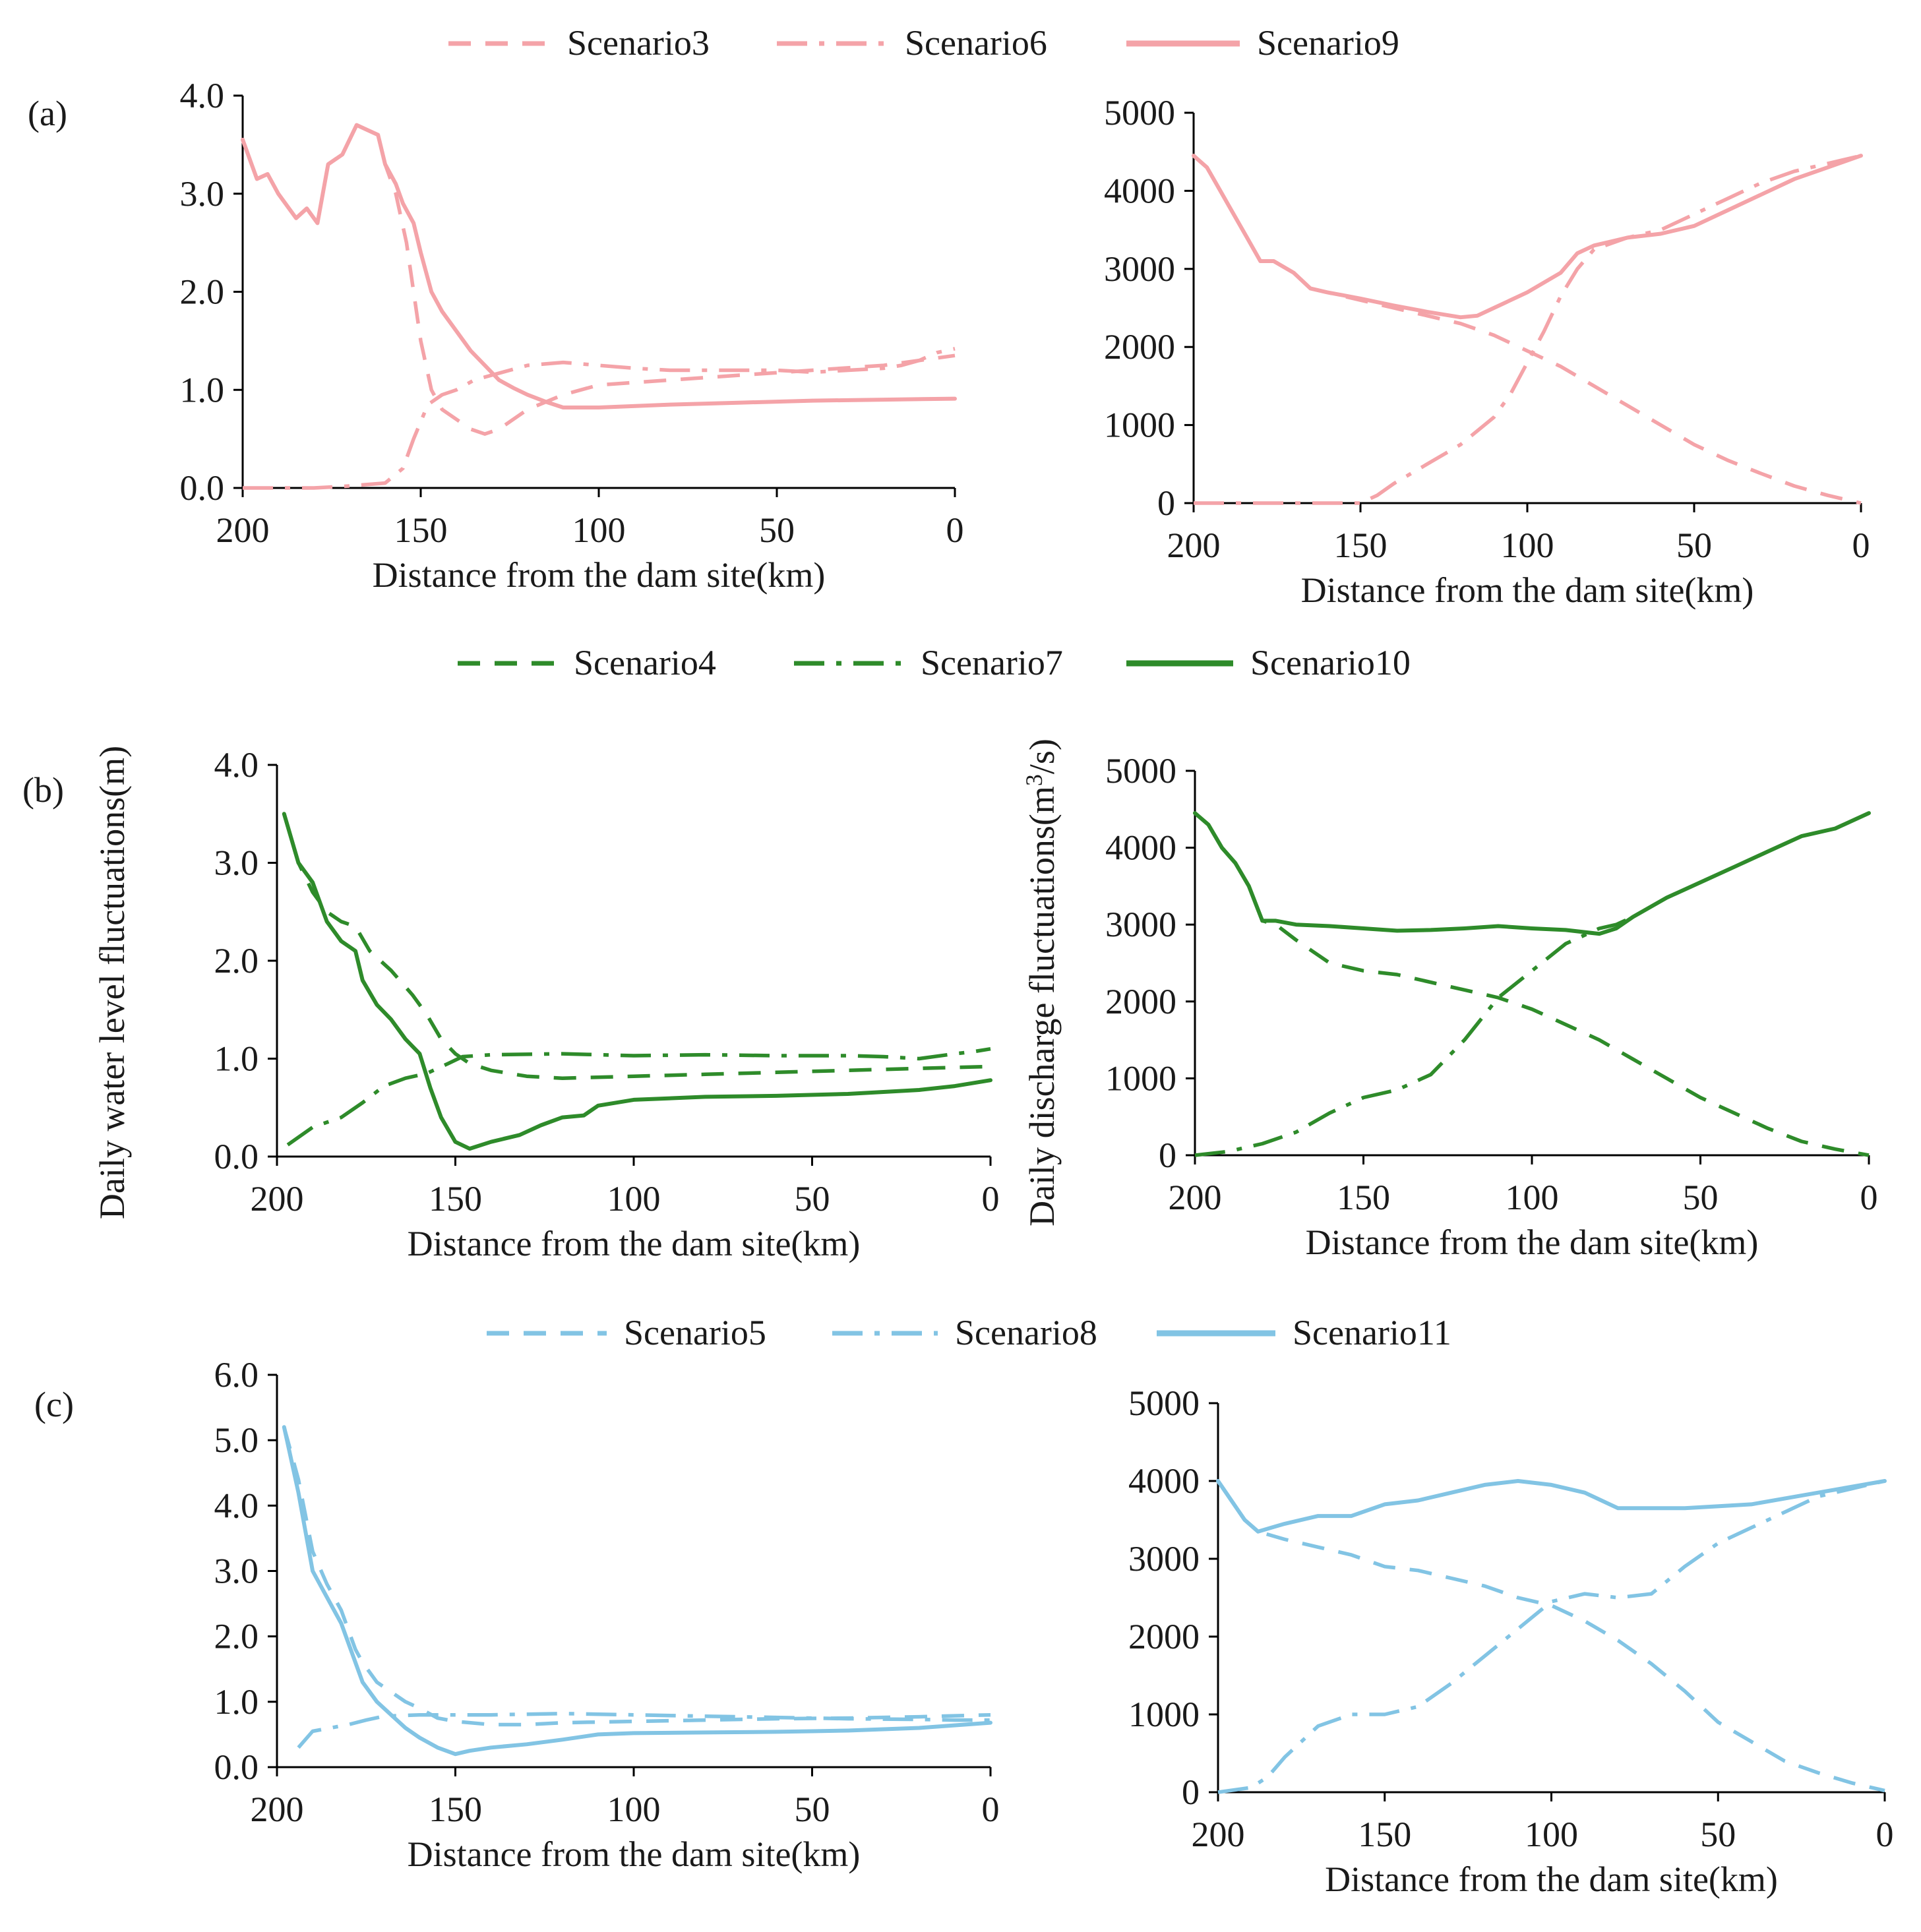 Image resolution: width=1921 pixels, height=1932 pixels. Describe the element at coordinates (976, 43) in the screenshot. I see `legend-label-scenario6: Scenario6` at that location.